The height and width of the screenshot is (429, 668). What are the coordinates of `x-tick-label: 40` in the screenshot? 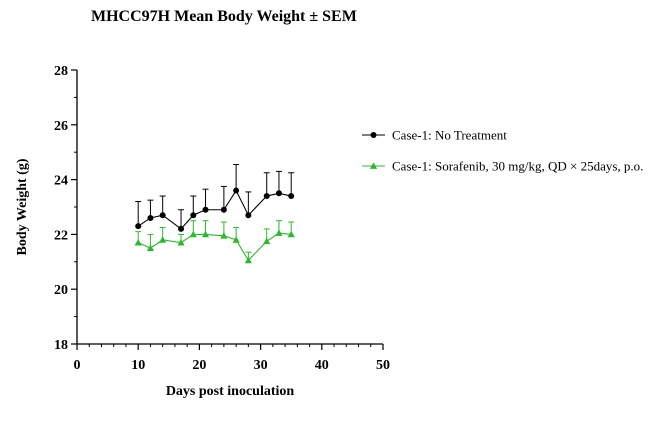 It's located at (322, 365).